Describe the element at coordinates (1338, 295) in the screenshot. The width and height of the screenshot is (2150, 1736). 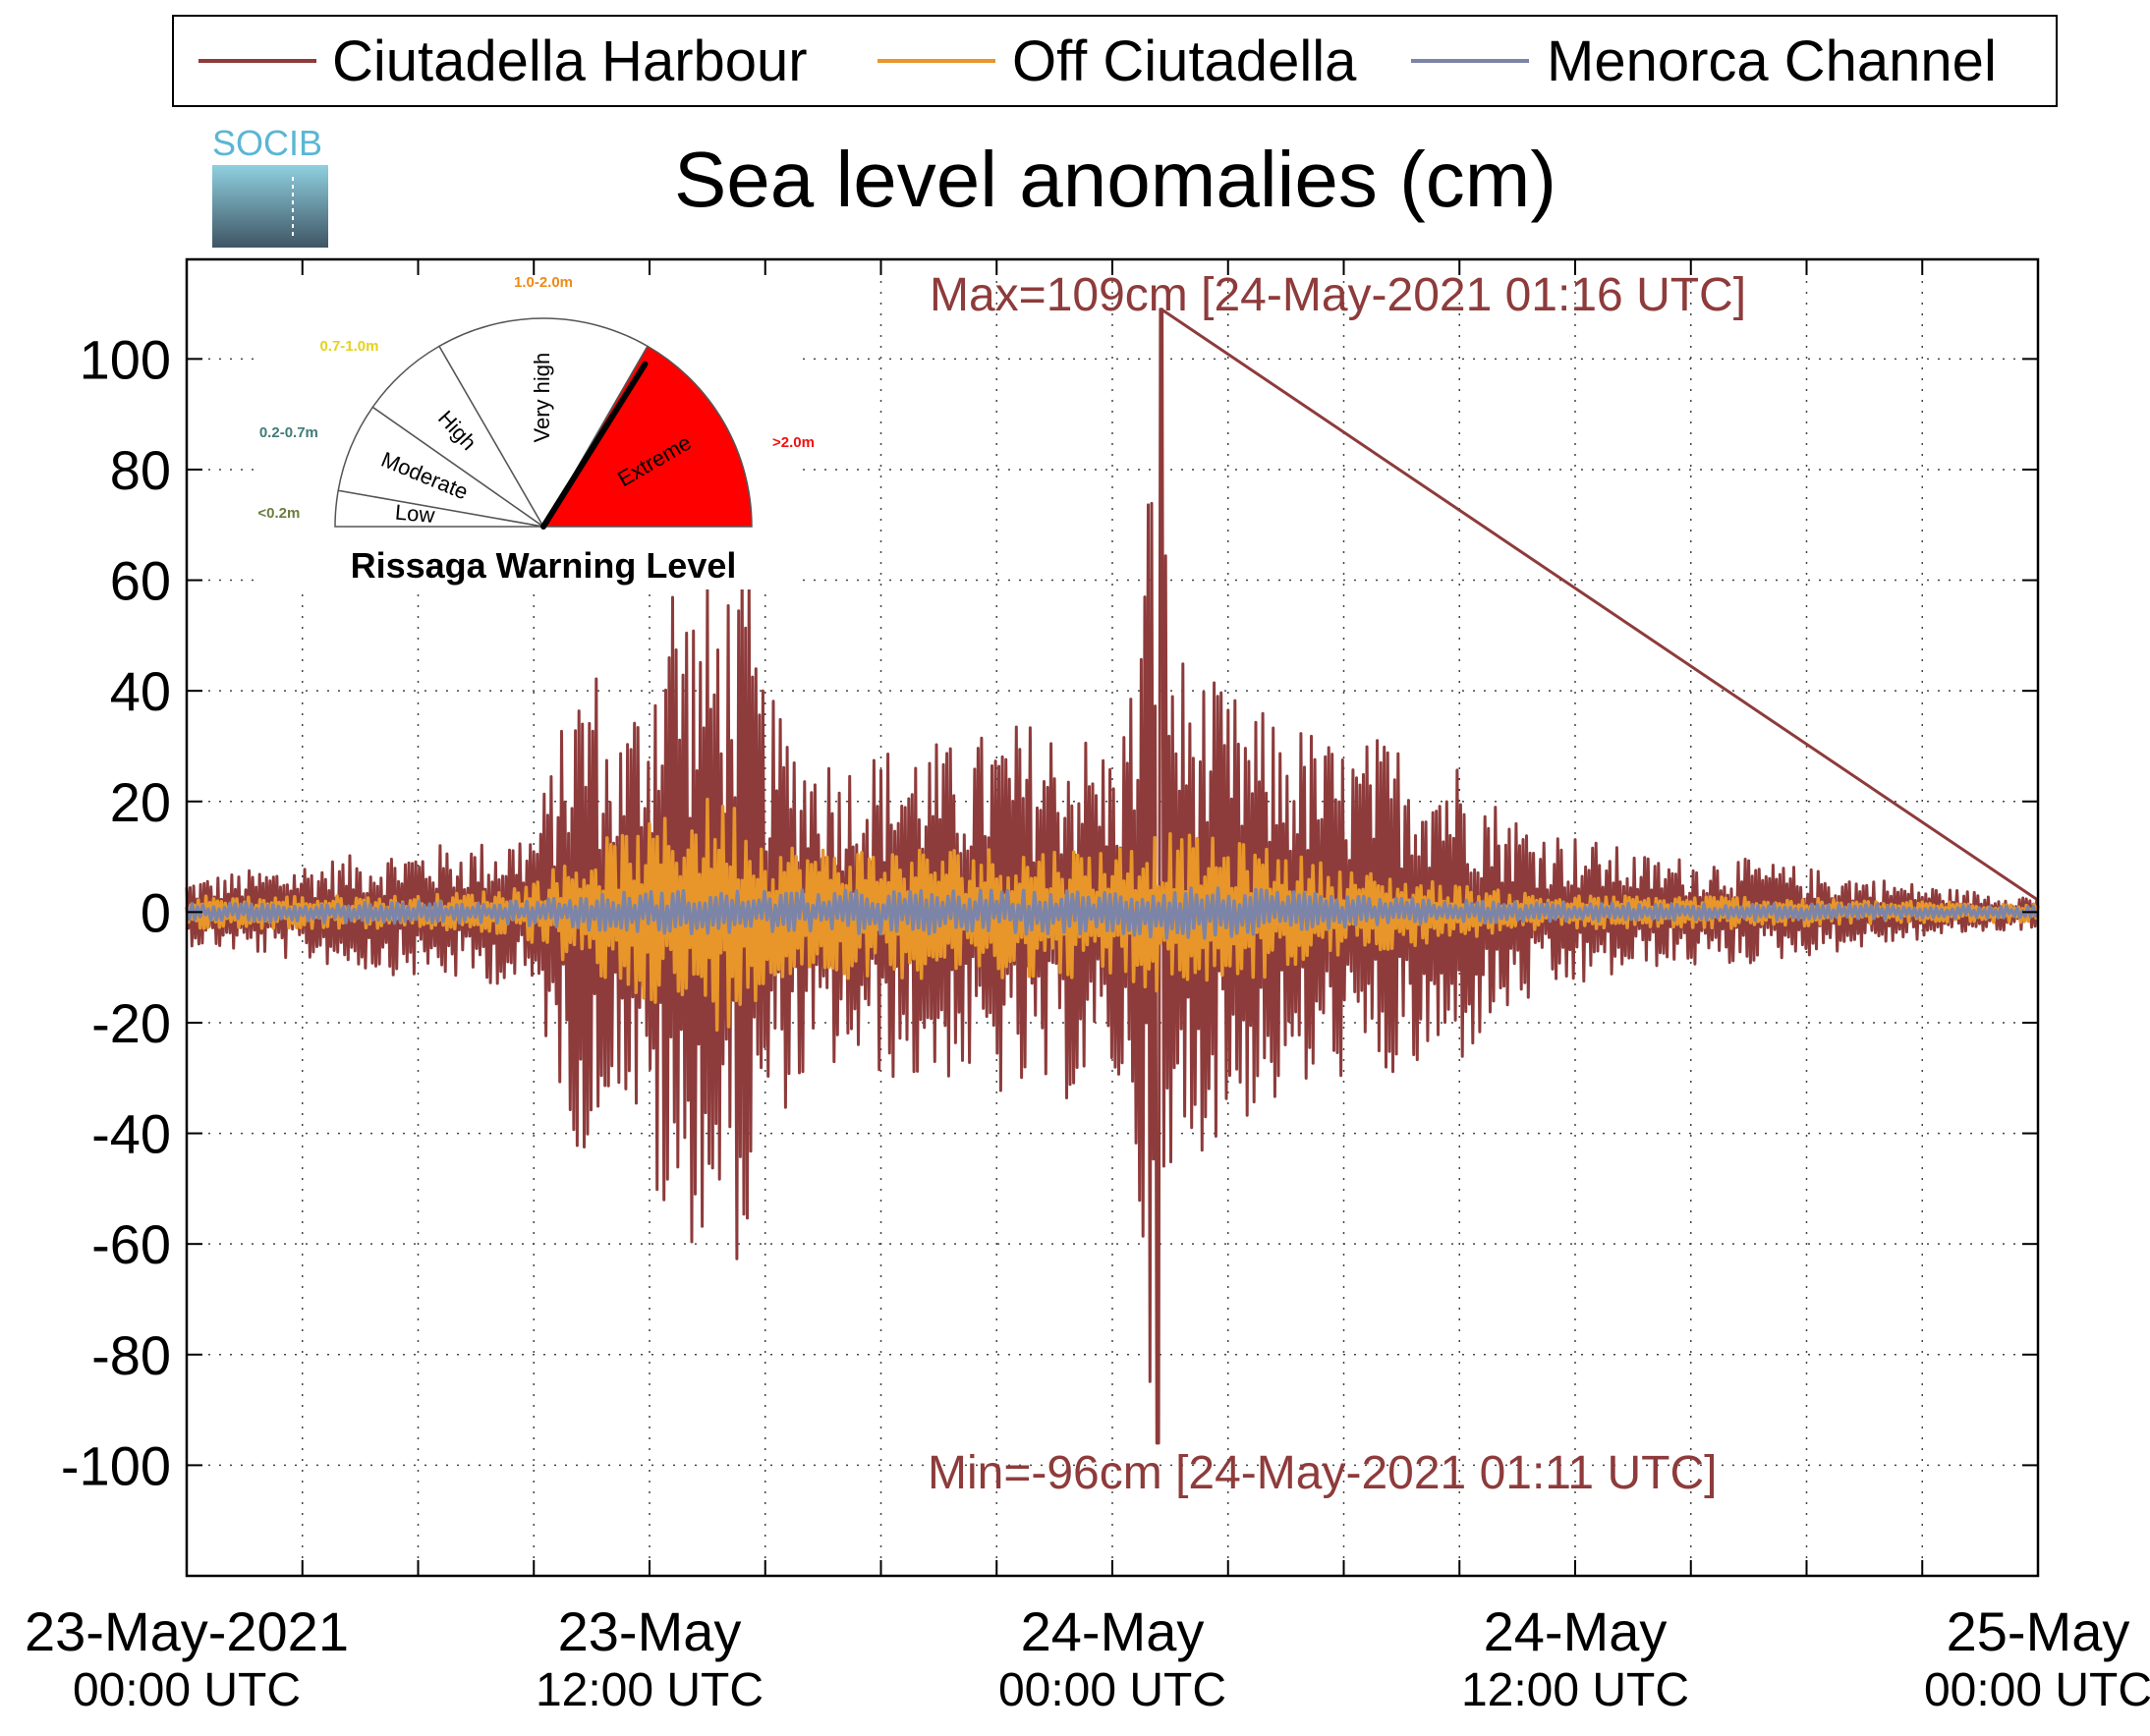
I see `max-annotation: Max=109cm [24-May-2021 01:16 UTC]` at that location.